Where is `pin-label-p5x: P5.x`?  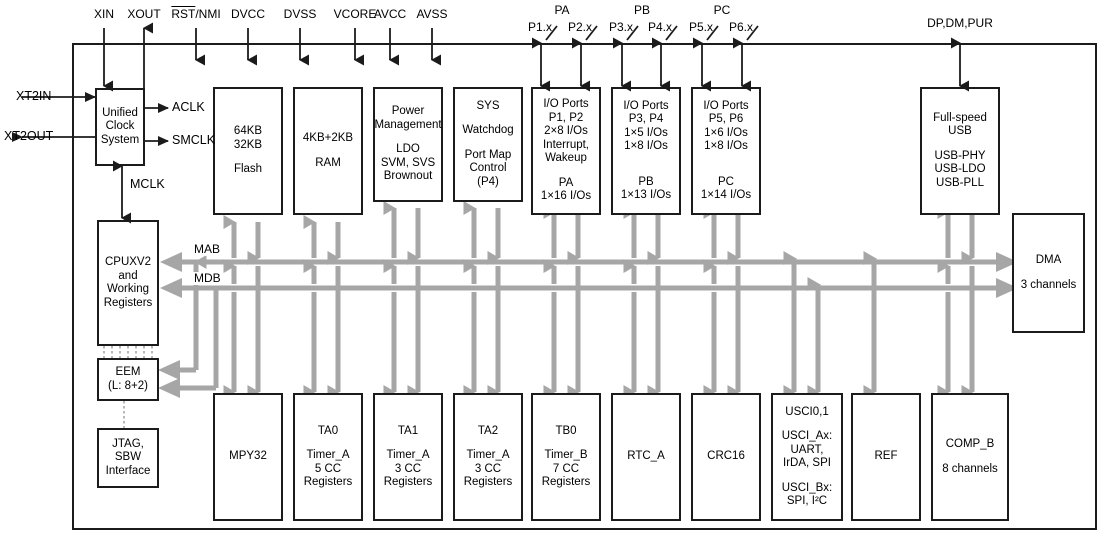 pin-label-p5x: P5.x is located at coordinates (700, 27).